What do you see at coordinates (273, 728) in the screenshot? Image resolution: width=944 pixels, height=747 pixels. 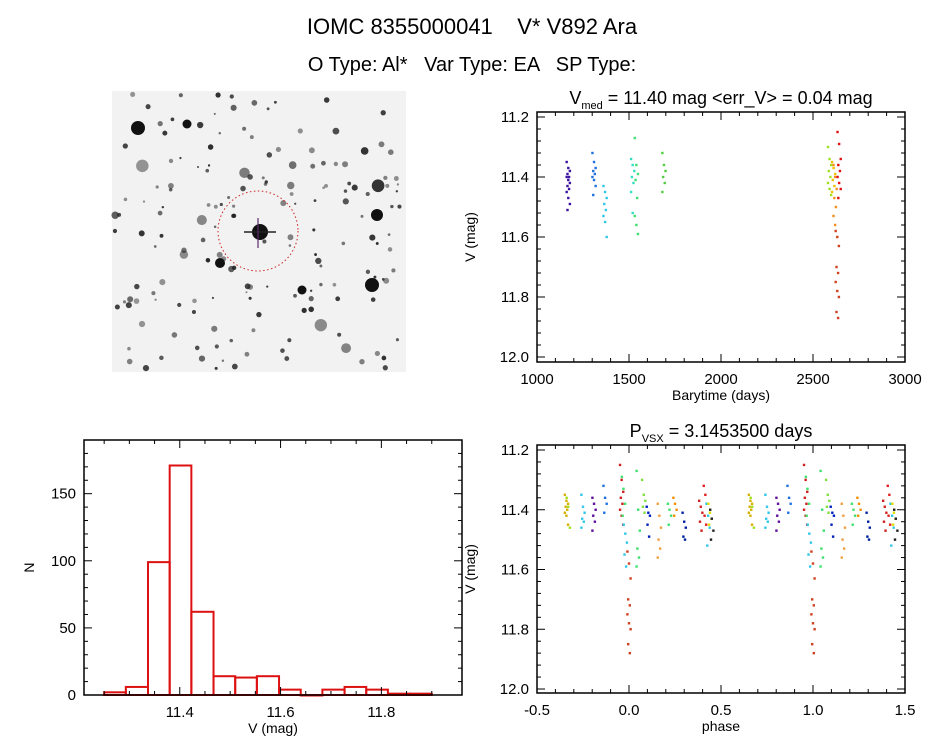 I see `x-axis-label: V (mag)` at bounding box center [273, 728].